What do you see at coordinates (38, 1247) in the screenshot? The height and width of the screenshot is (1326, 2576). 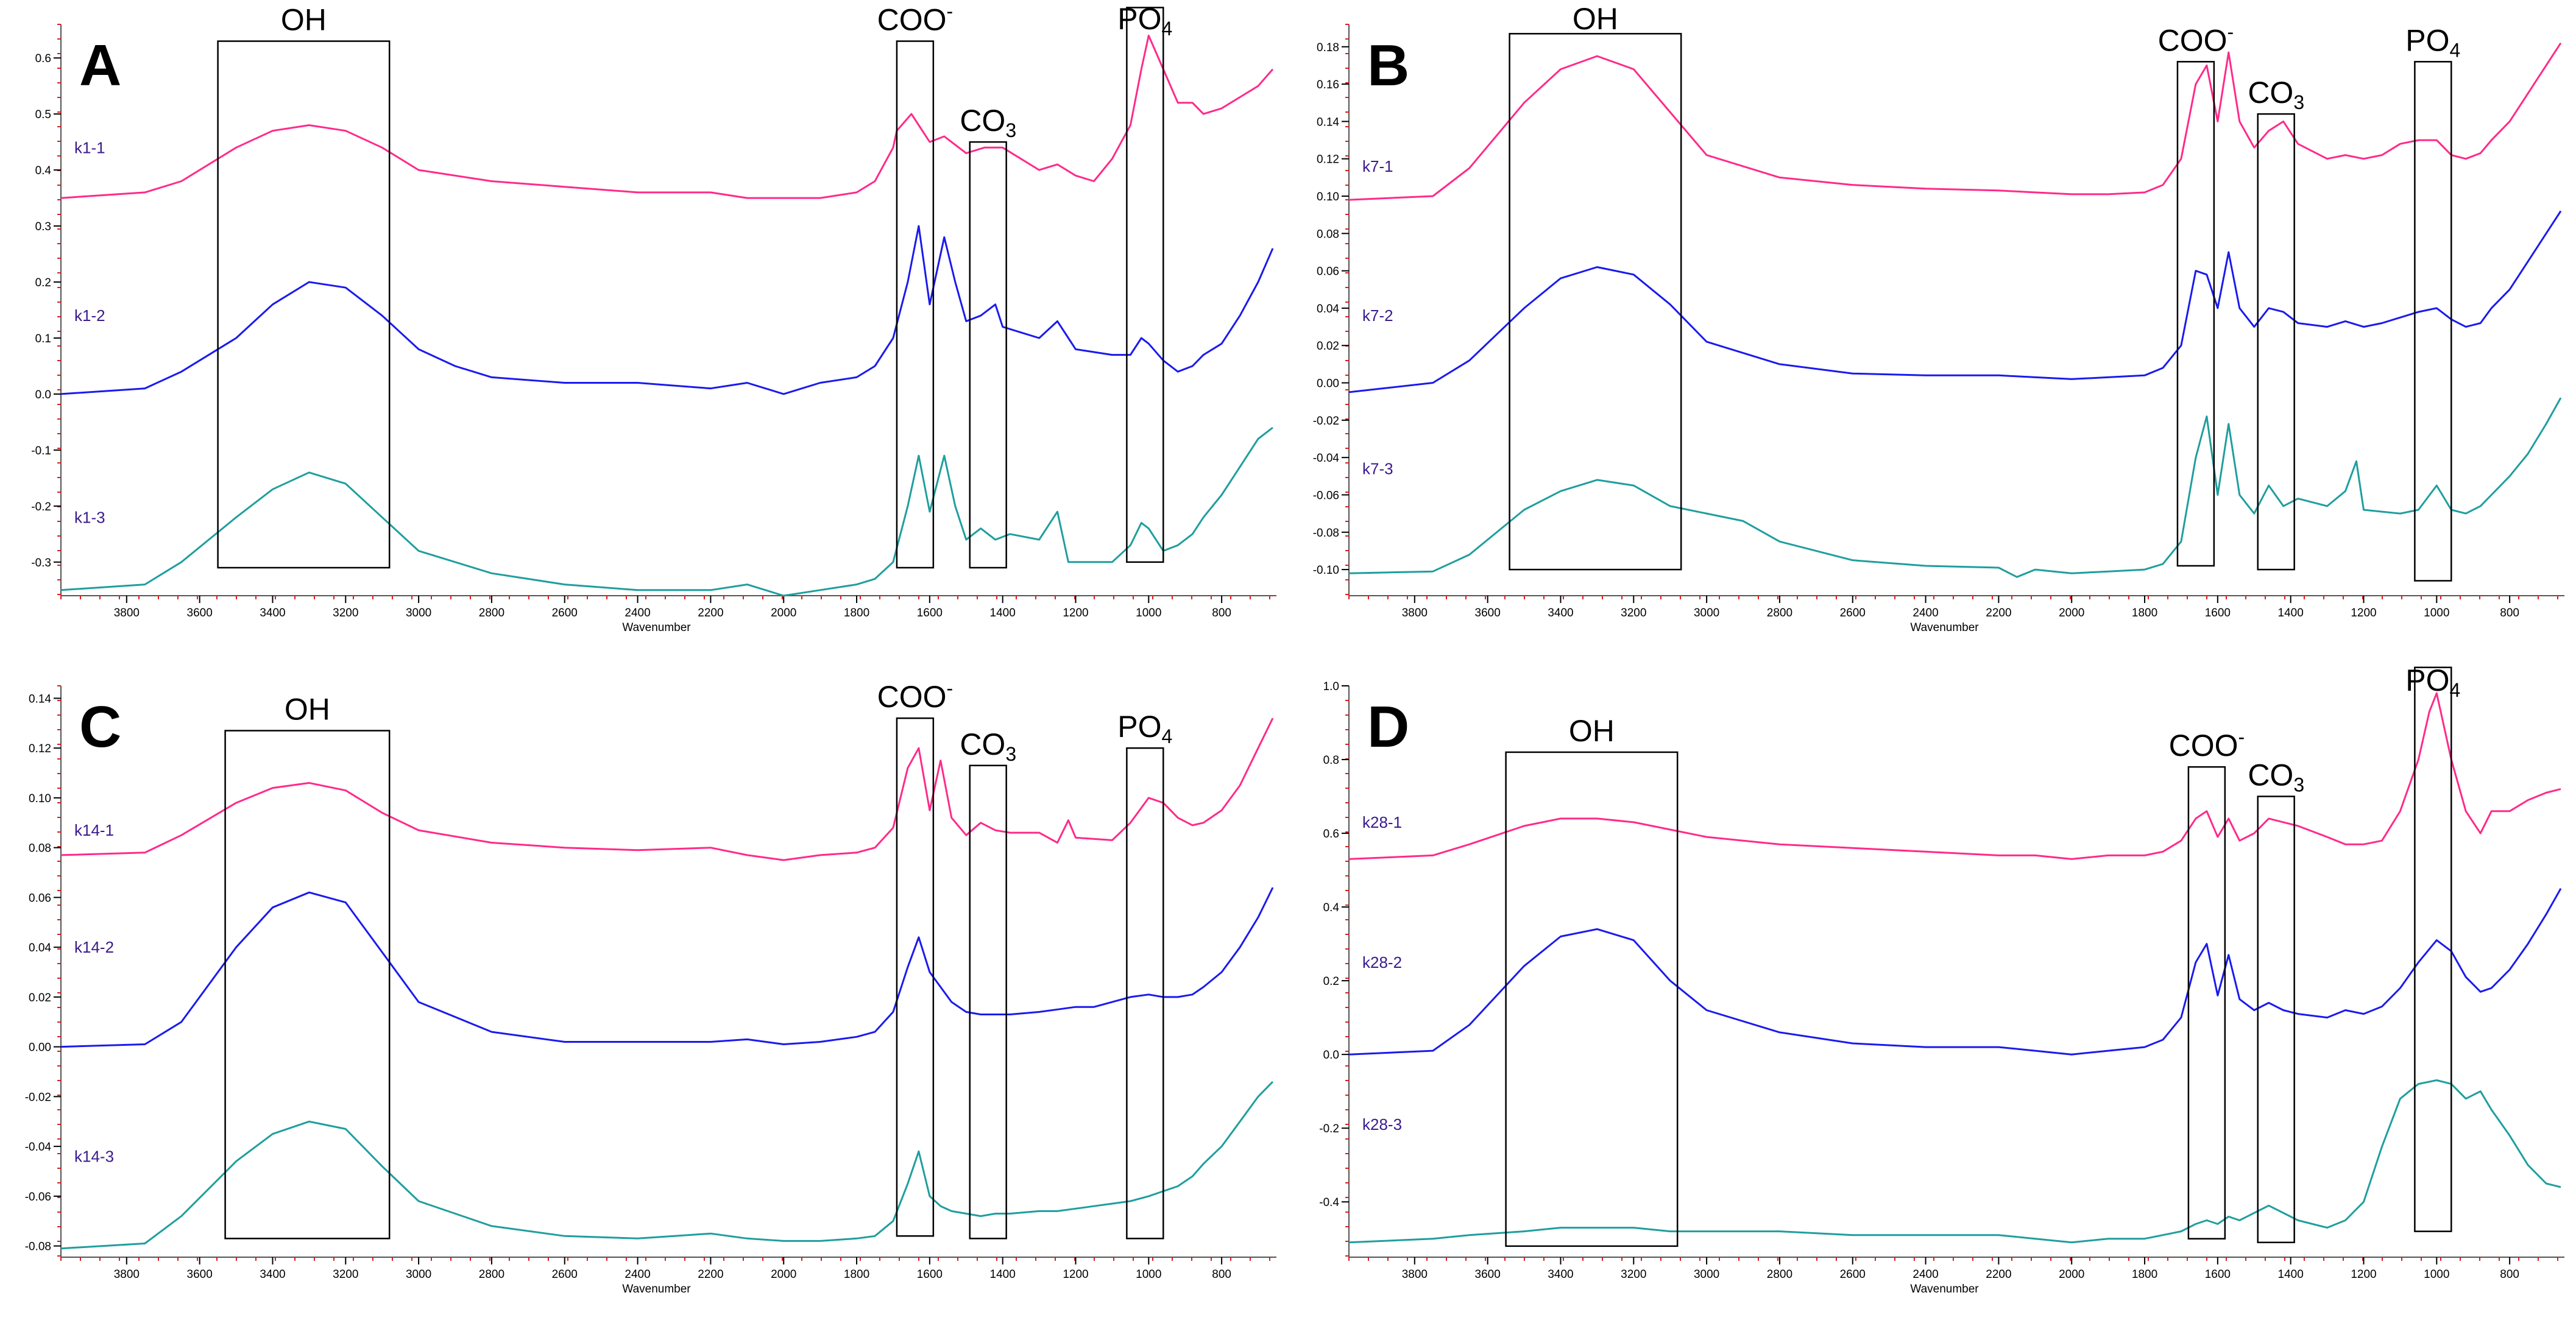 I see `y-tick-label: -0.08` at bounding box center [38, 1247].